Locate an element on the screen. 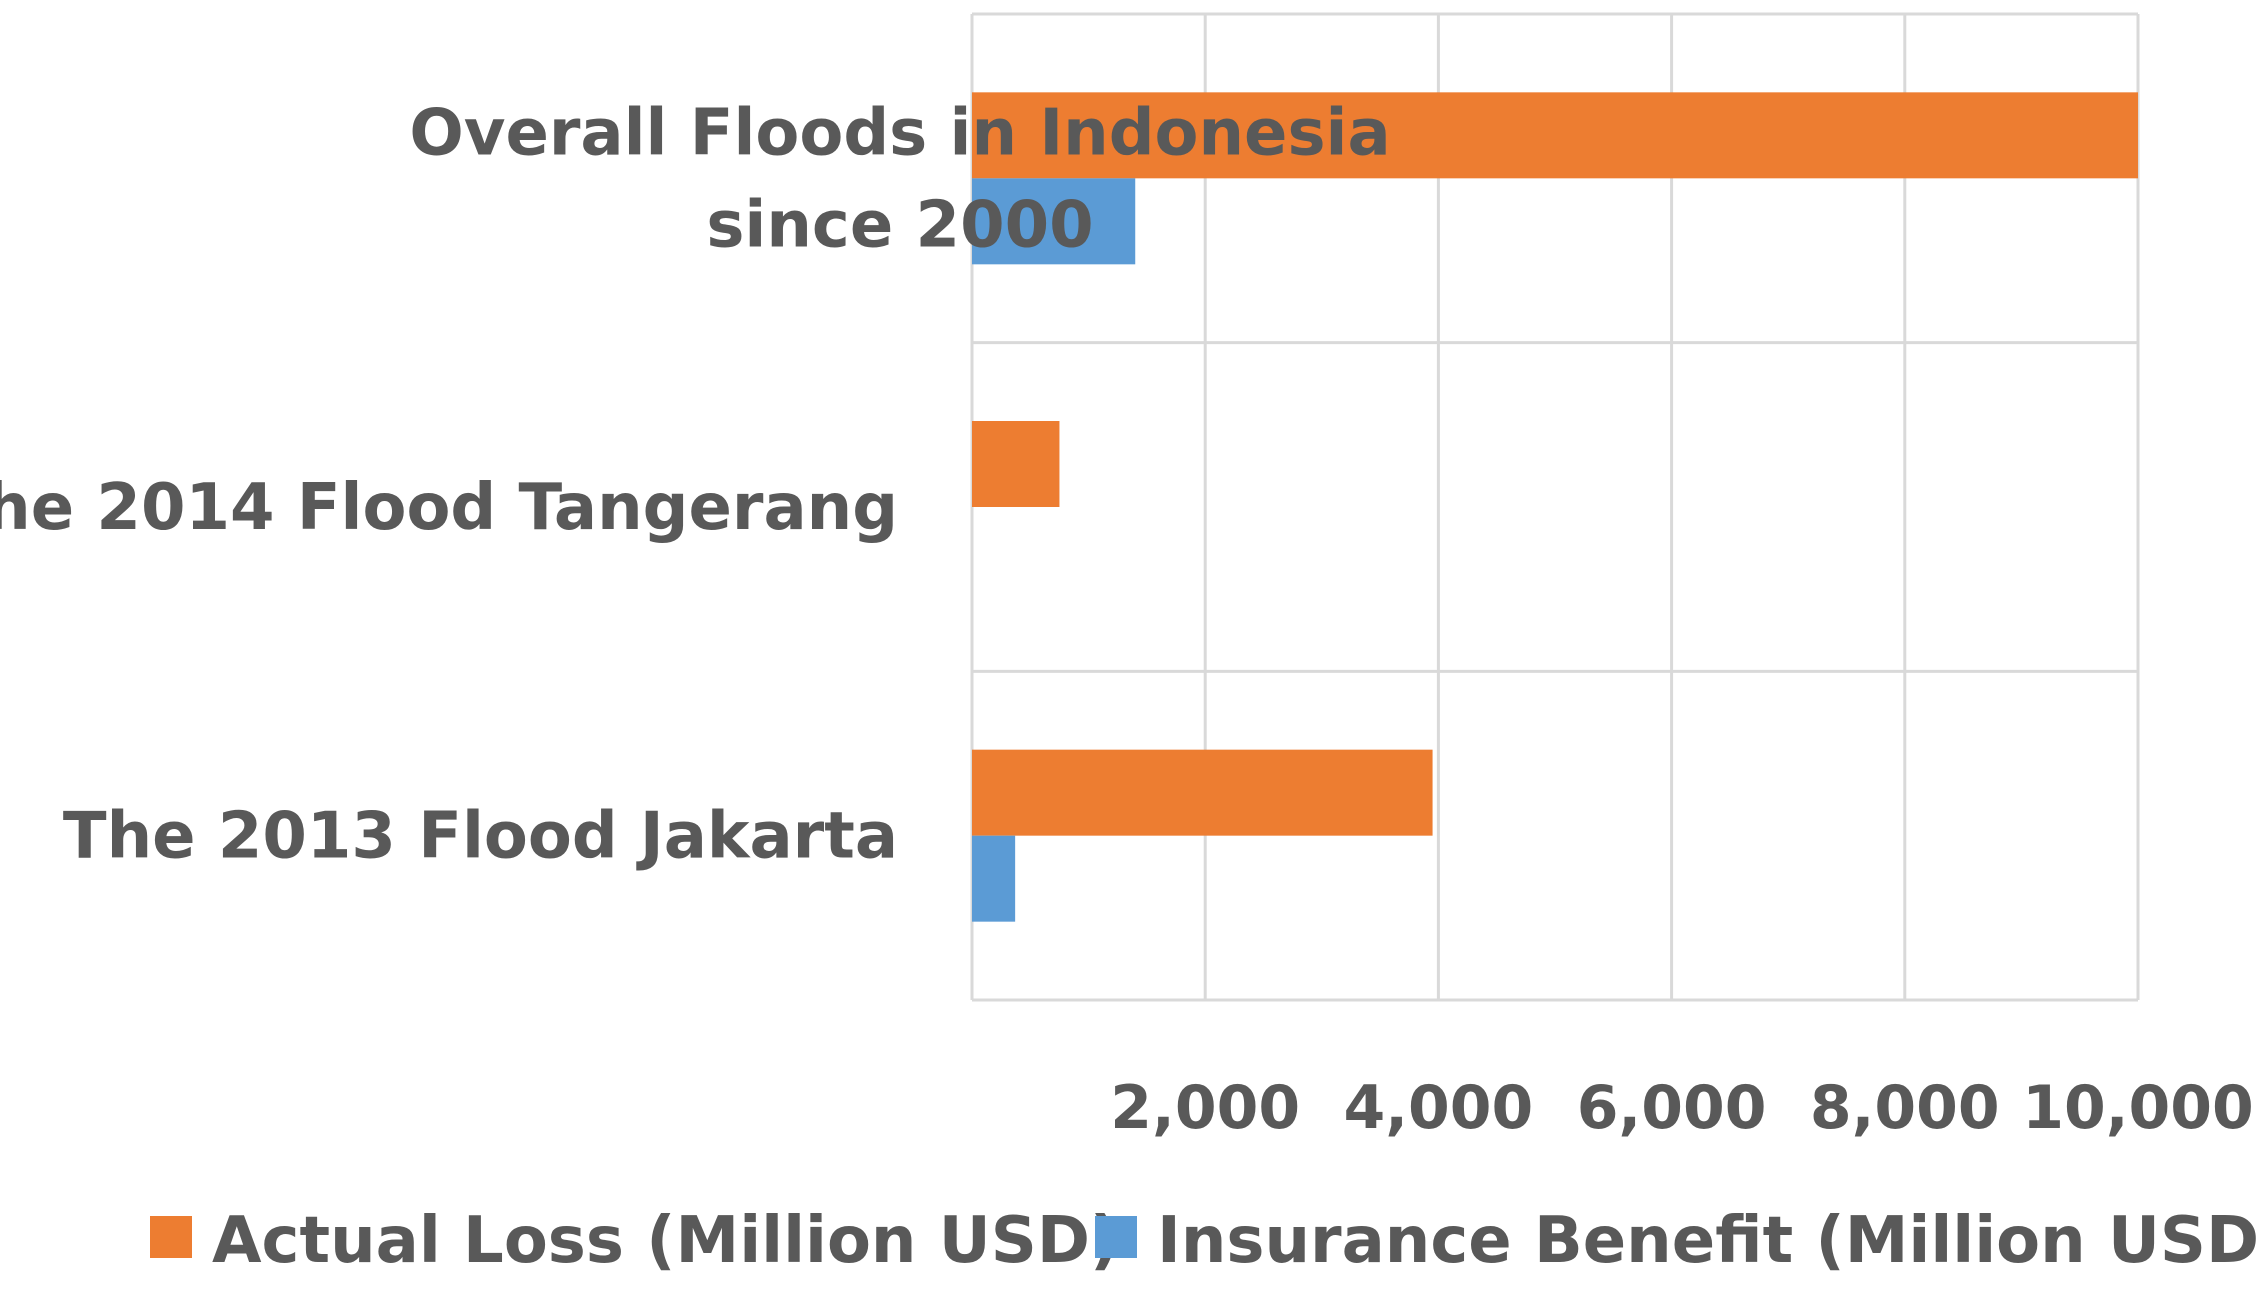 This screenshot has height=1312, width=2256. legend-swatch-actual-loss-million-usd is located at coordinates (171, 1237).